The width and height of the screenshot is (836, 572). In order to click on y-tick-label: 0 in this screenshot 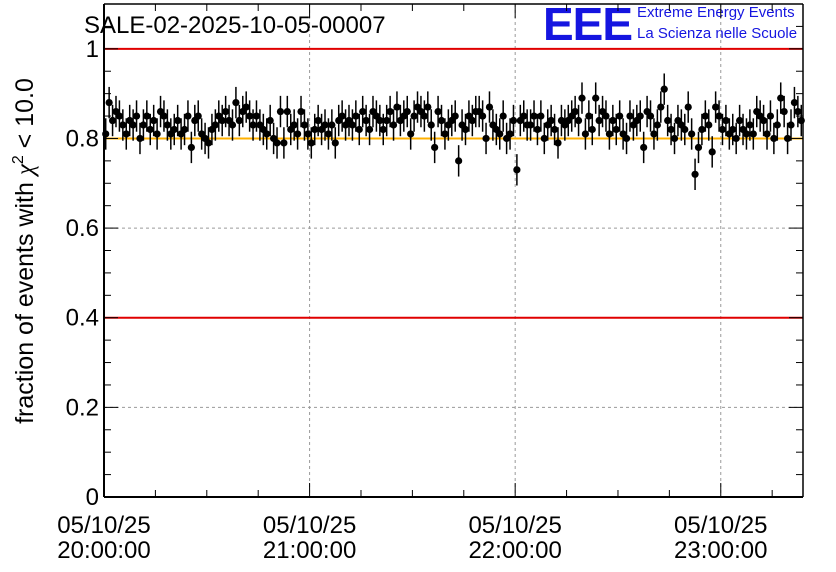, I will do `click(92, 497)`.